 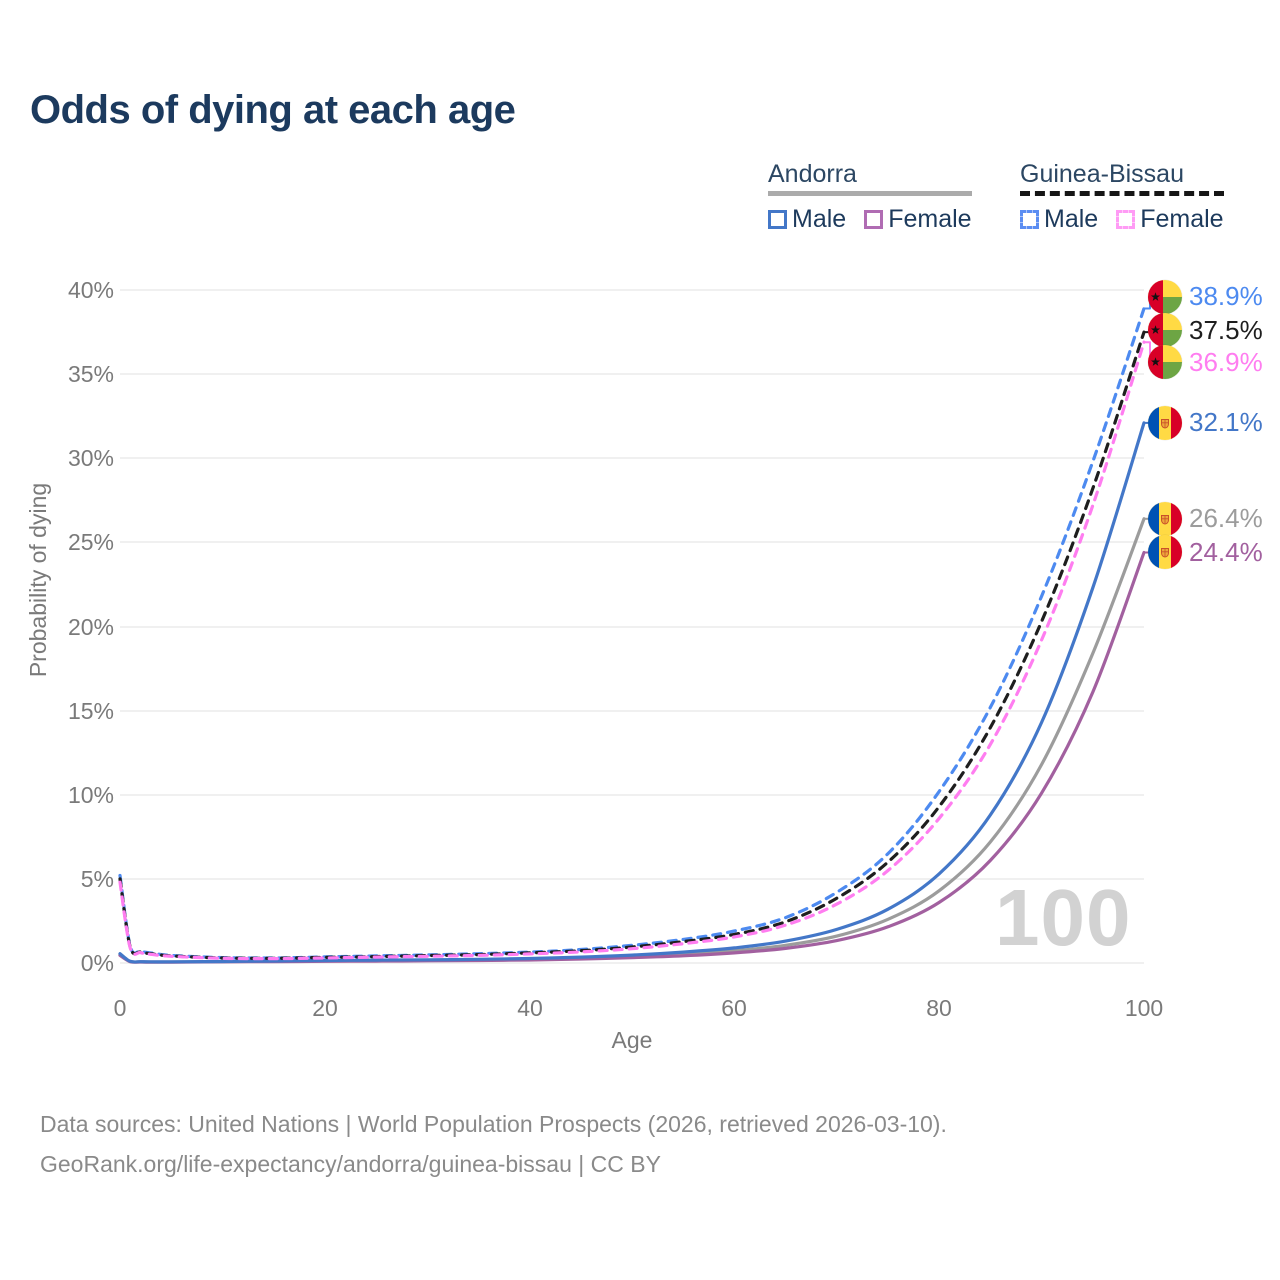 I want to click on y-tick-40: 40%, so click(x=91, y=290).